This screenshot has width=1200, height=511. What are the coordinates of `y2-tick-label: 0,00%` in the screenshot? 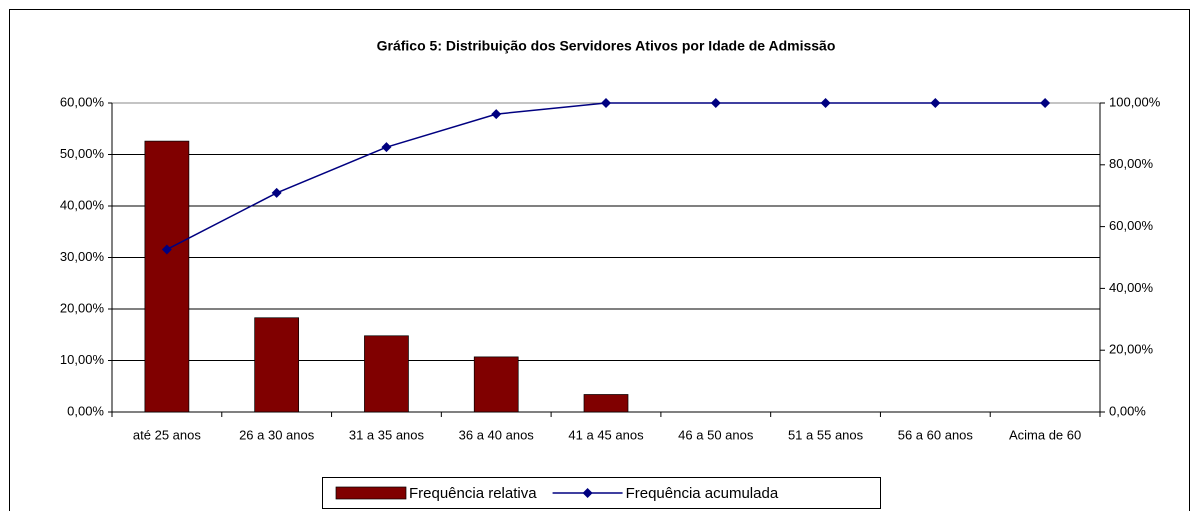 It's located at (1127, 410).